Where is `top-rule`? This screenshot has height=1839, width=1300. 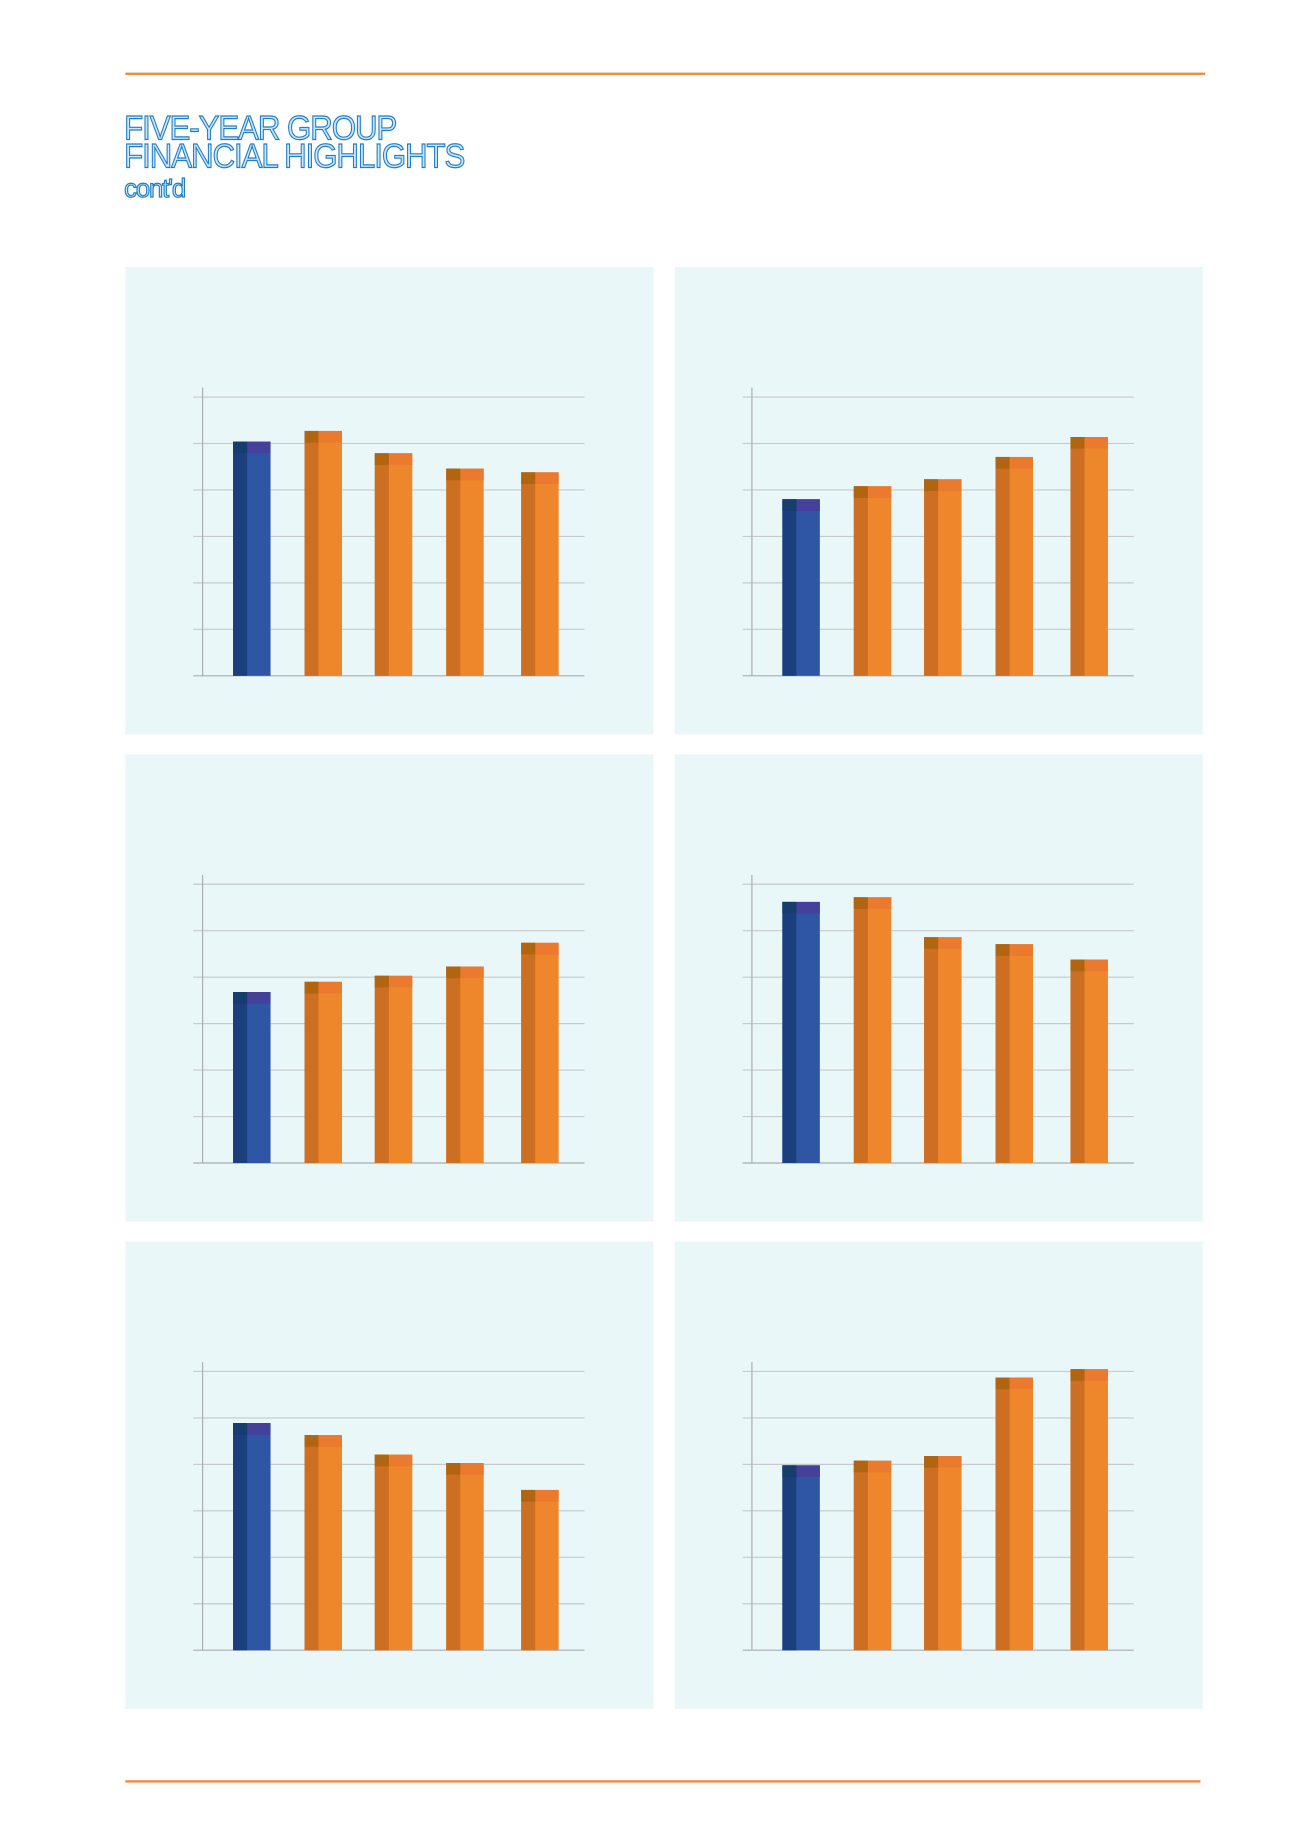 top-rule is located at coordinates (665, 73).